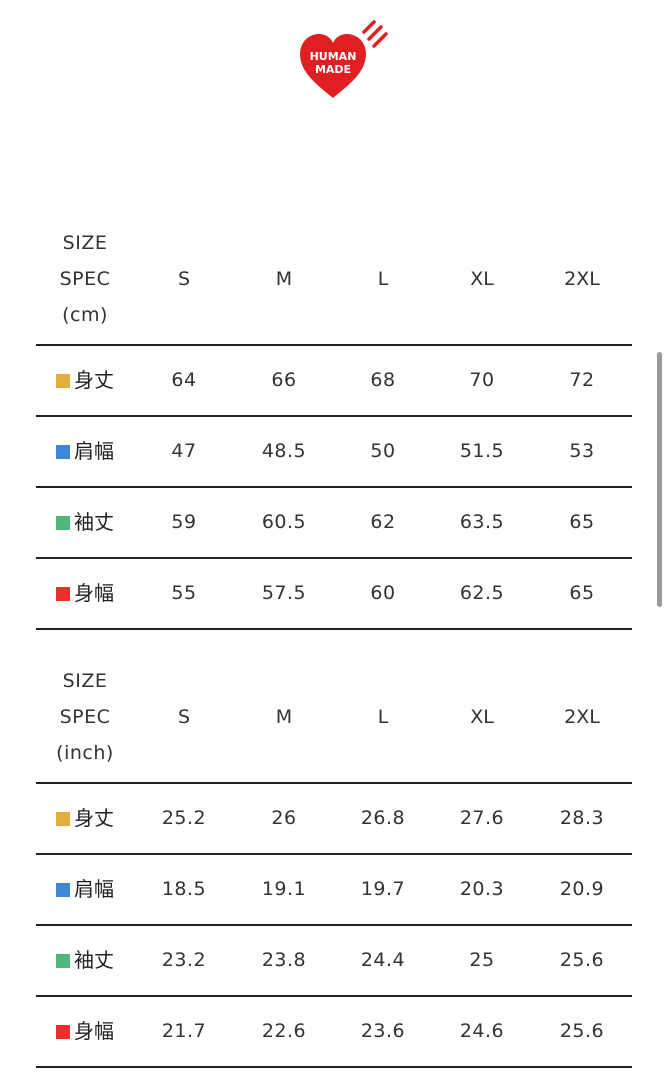 This screenshot has height=1080, width=669. Describe the element at coordinates (85, 315) in the screenshot. I see `header-label: (cm)` at that location.